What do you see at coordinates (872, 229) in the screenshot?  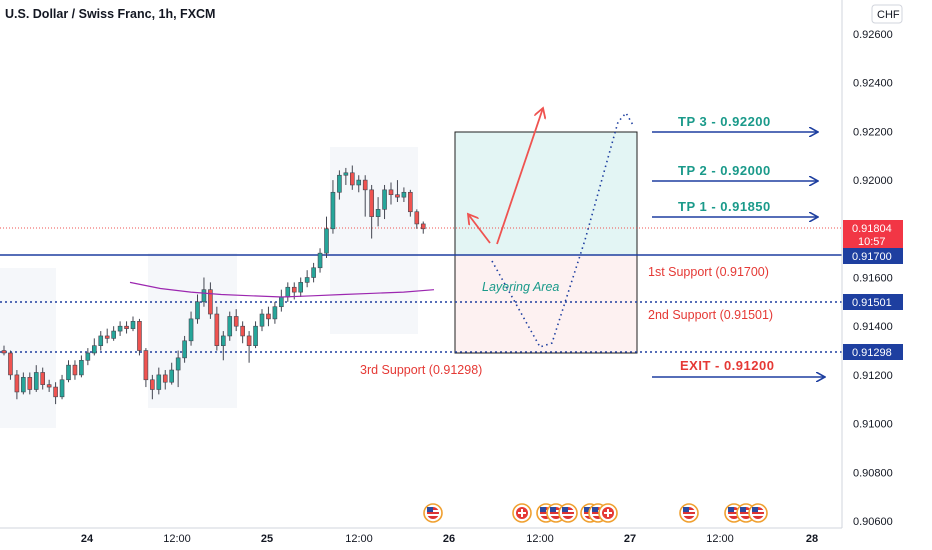 I see `current-price-value: 0.91804` at bounding box center [872, 229].